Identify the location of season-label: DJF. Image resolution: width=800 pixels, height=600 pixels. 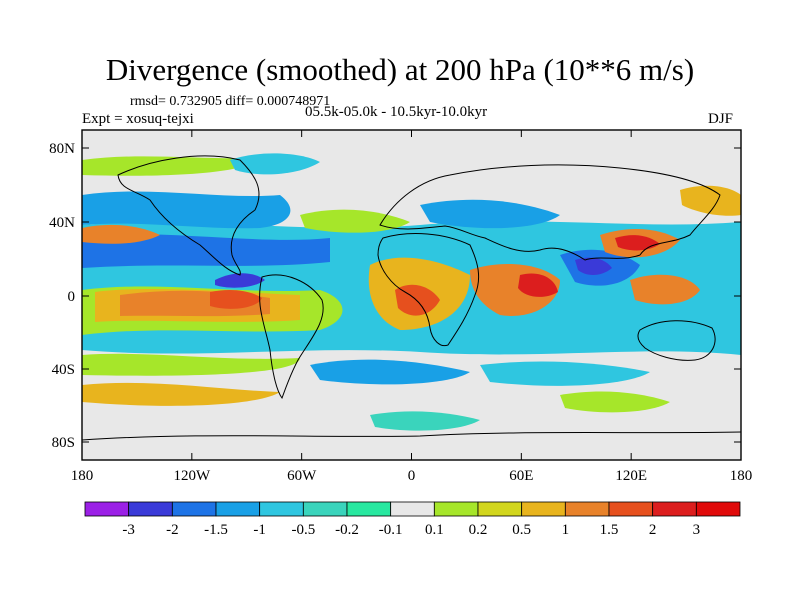
(721, 119).